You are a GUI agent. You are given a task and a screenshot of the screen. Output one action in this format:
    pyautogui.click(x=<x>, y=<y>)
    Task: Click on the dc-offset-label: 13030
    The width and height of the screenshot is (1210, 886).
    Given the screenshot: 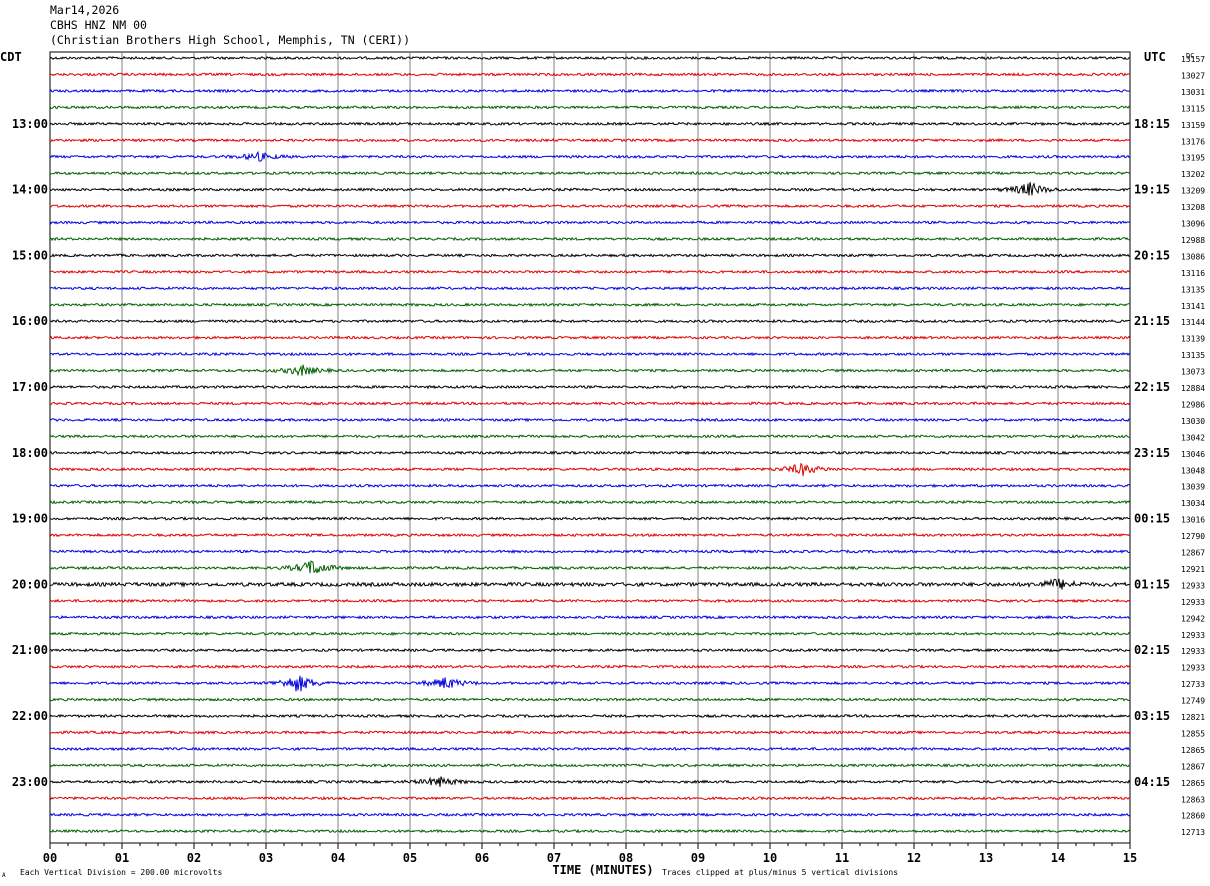 What is the action you would take?
    pyautogui.click(x=1193, y=421)
    